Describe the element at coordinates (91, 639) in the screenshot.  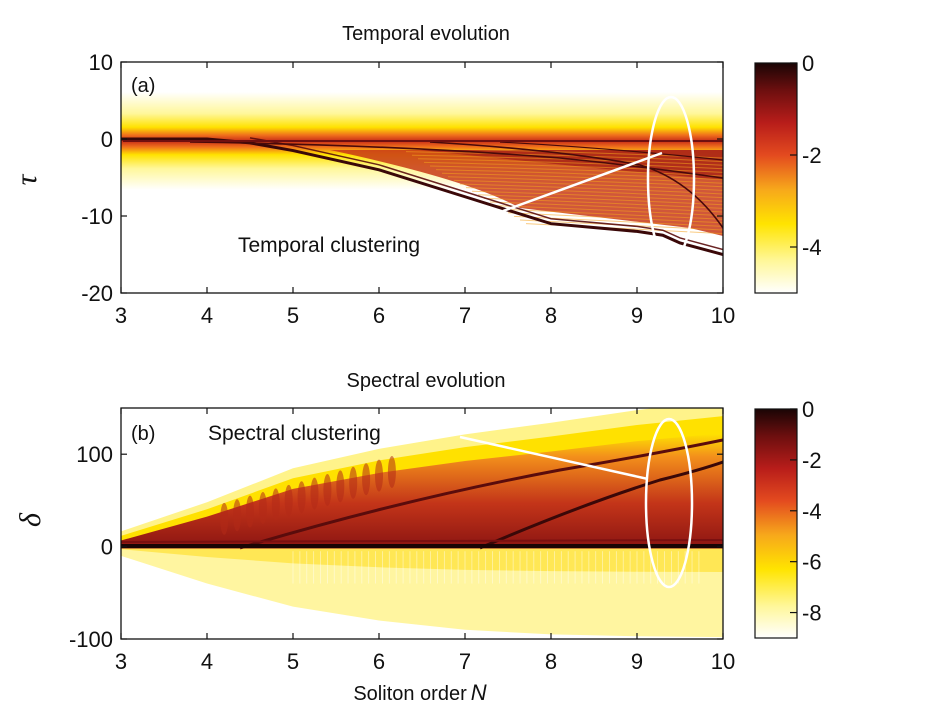
I see `y-tick-label: -100` at that location.